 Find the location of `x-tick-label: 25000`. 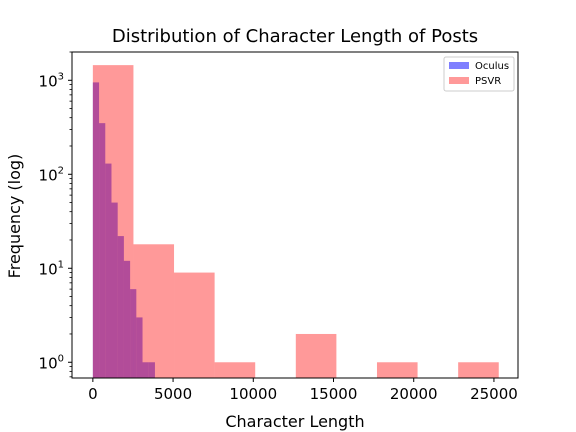

x-tick-label: 25000 is located at coordinates (494, 394).